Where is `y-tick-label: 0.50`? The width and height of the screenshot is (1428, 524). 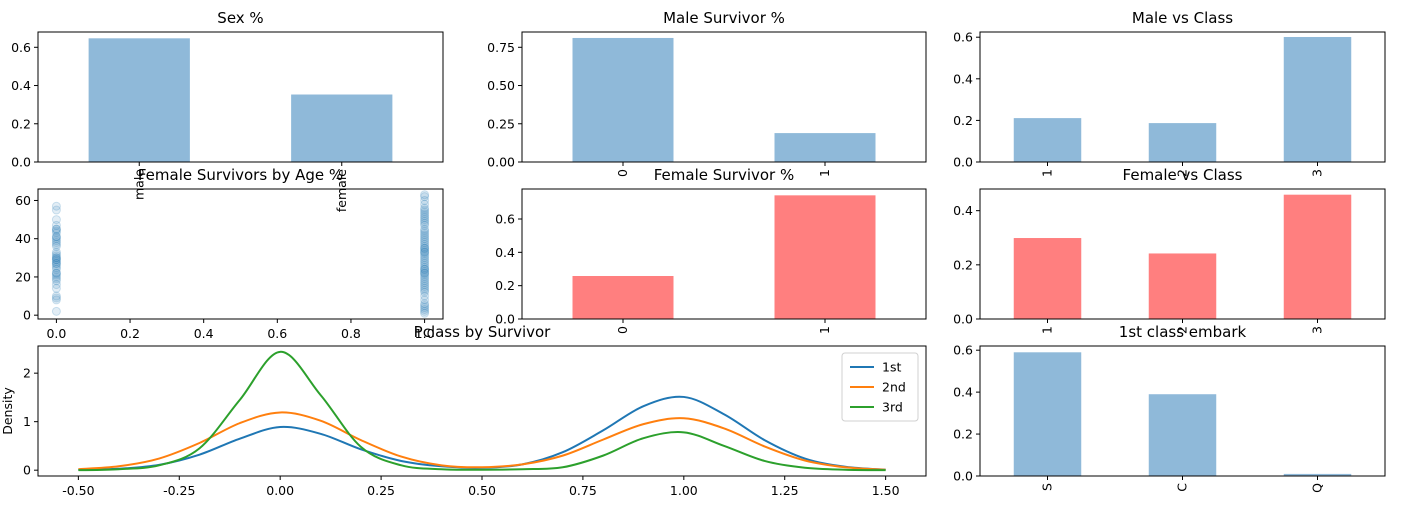 y-tick-label: 0.50 is located at coordinates (501, 85).